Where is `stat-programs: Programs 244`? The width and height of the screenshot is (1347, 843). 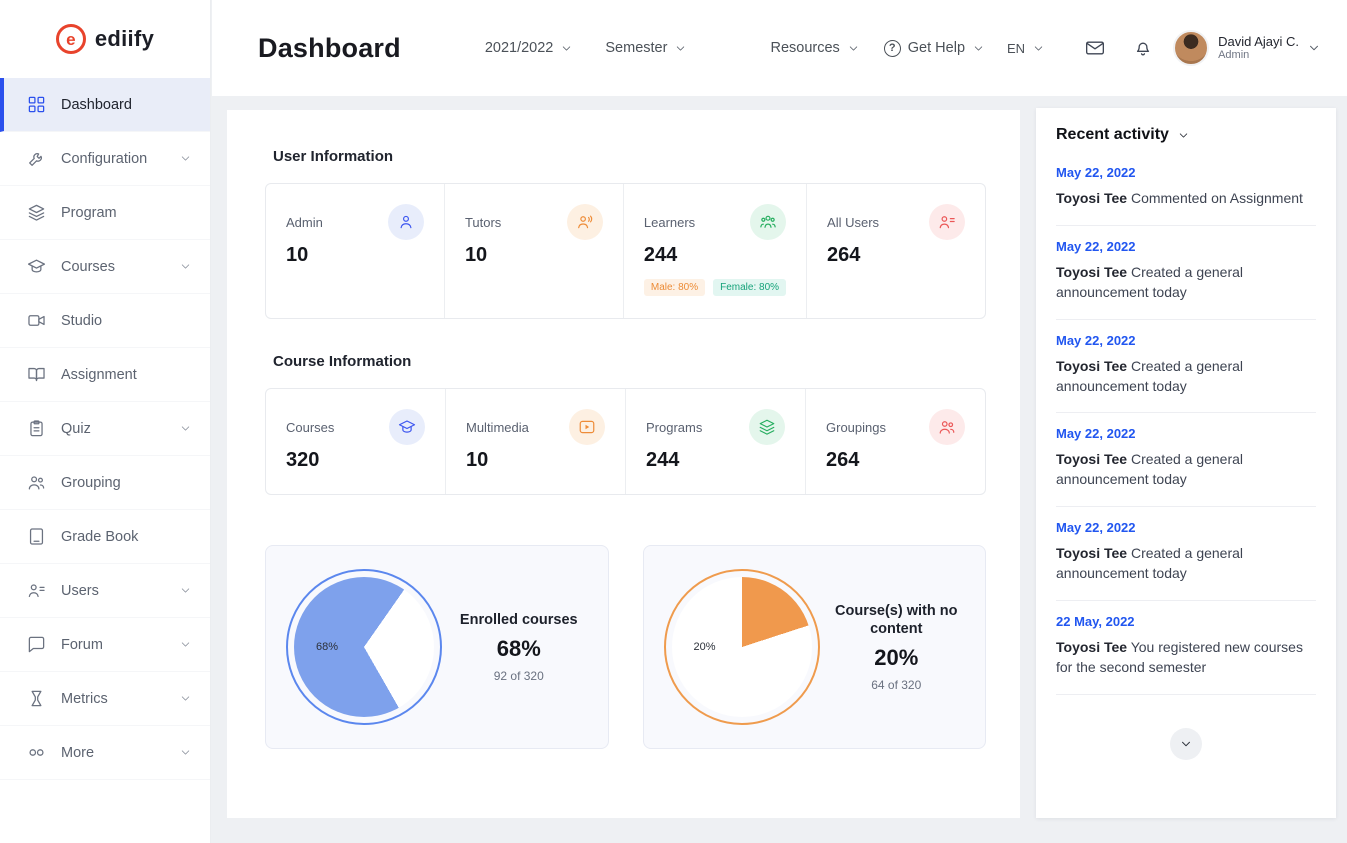 stat-programs: Programs 244 is located at coordinates (715, 441).